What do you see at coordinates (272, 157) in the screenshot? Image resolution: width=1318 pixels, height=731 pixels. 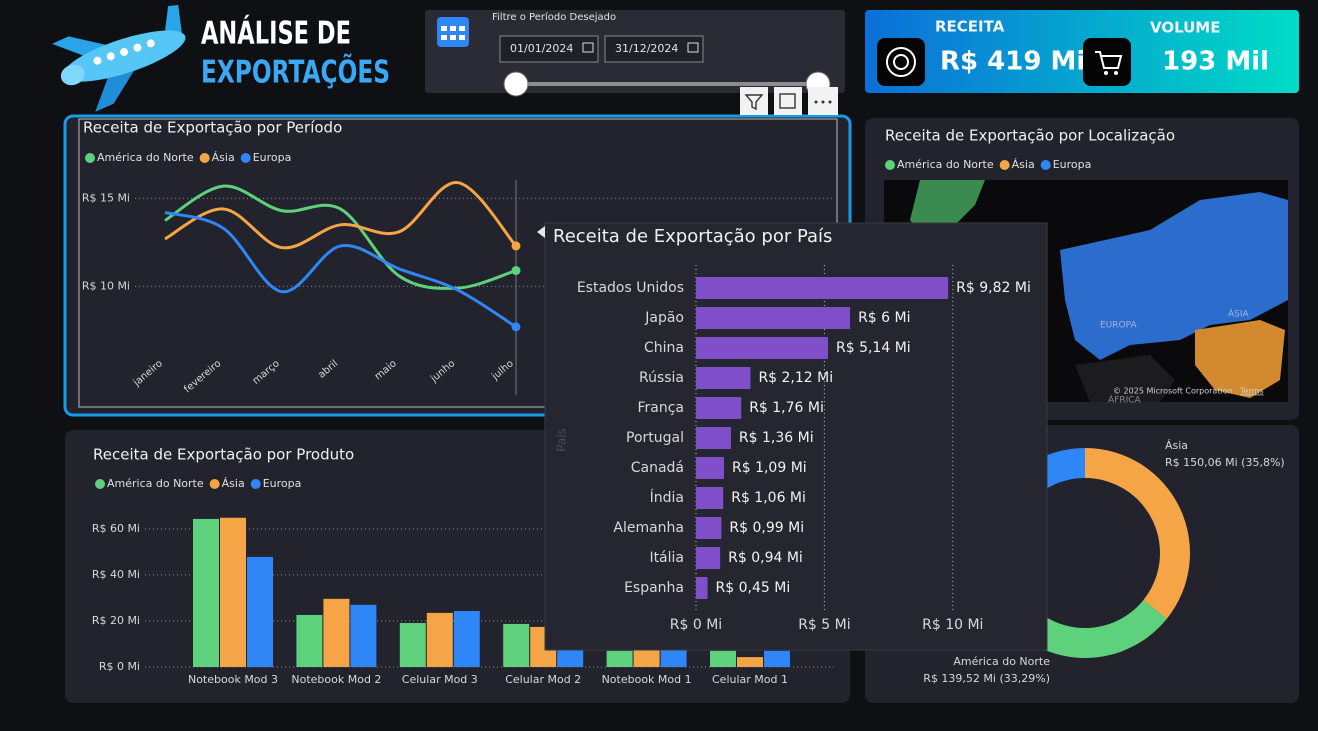 I see `legend-label: Europa` at bounding box center [272, 157].